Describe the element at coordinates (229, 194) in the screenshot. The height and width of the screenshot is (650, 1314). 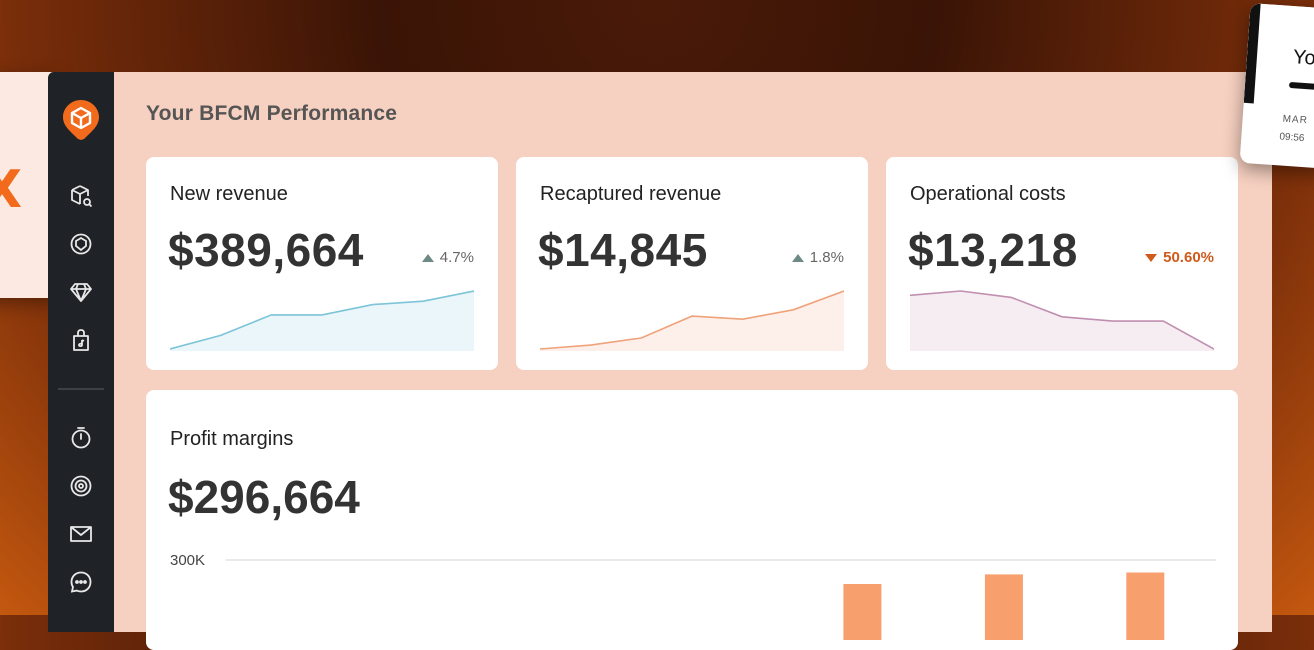
I see `kpi-label: New revenue` at that location.